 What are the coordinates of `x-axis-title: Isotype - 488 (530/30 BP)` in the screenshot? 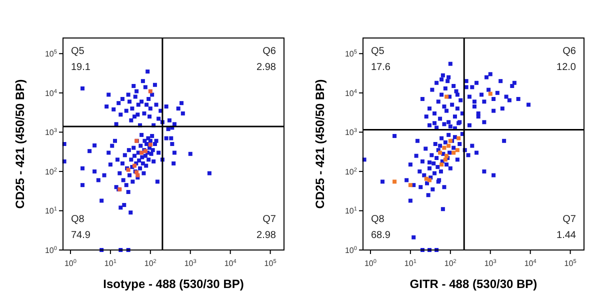 It's located at (173, 284).